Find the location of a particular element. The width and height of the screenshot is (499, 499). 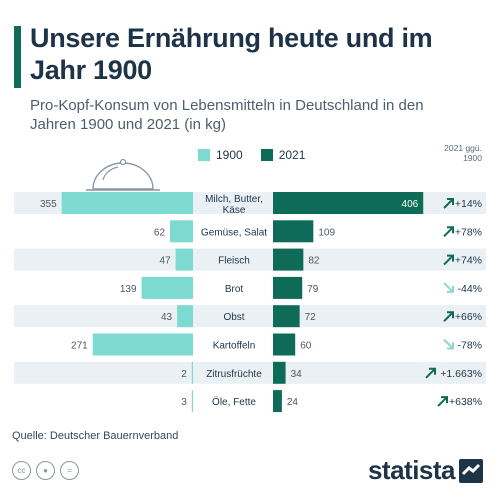

category-label: Brot is located at coordinates (234, 289).